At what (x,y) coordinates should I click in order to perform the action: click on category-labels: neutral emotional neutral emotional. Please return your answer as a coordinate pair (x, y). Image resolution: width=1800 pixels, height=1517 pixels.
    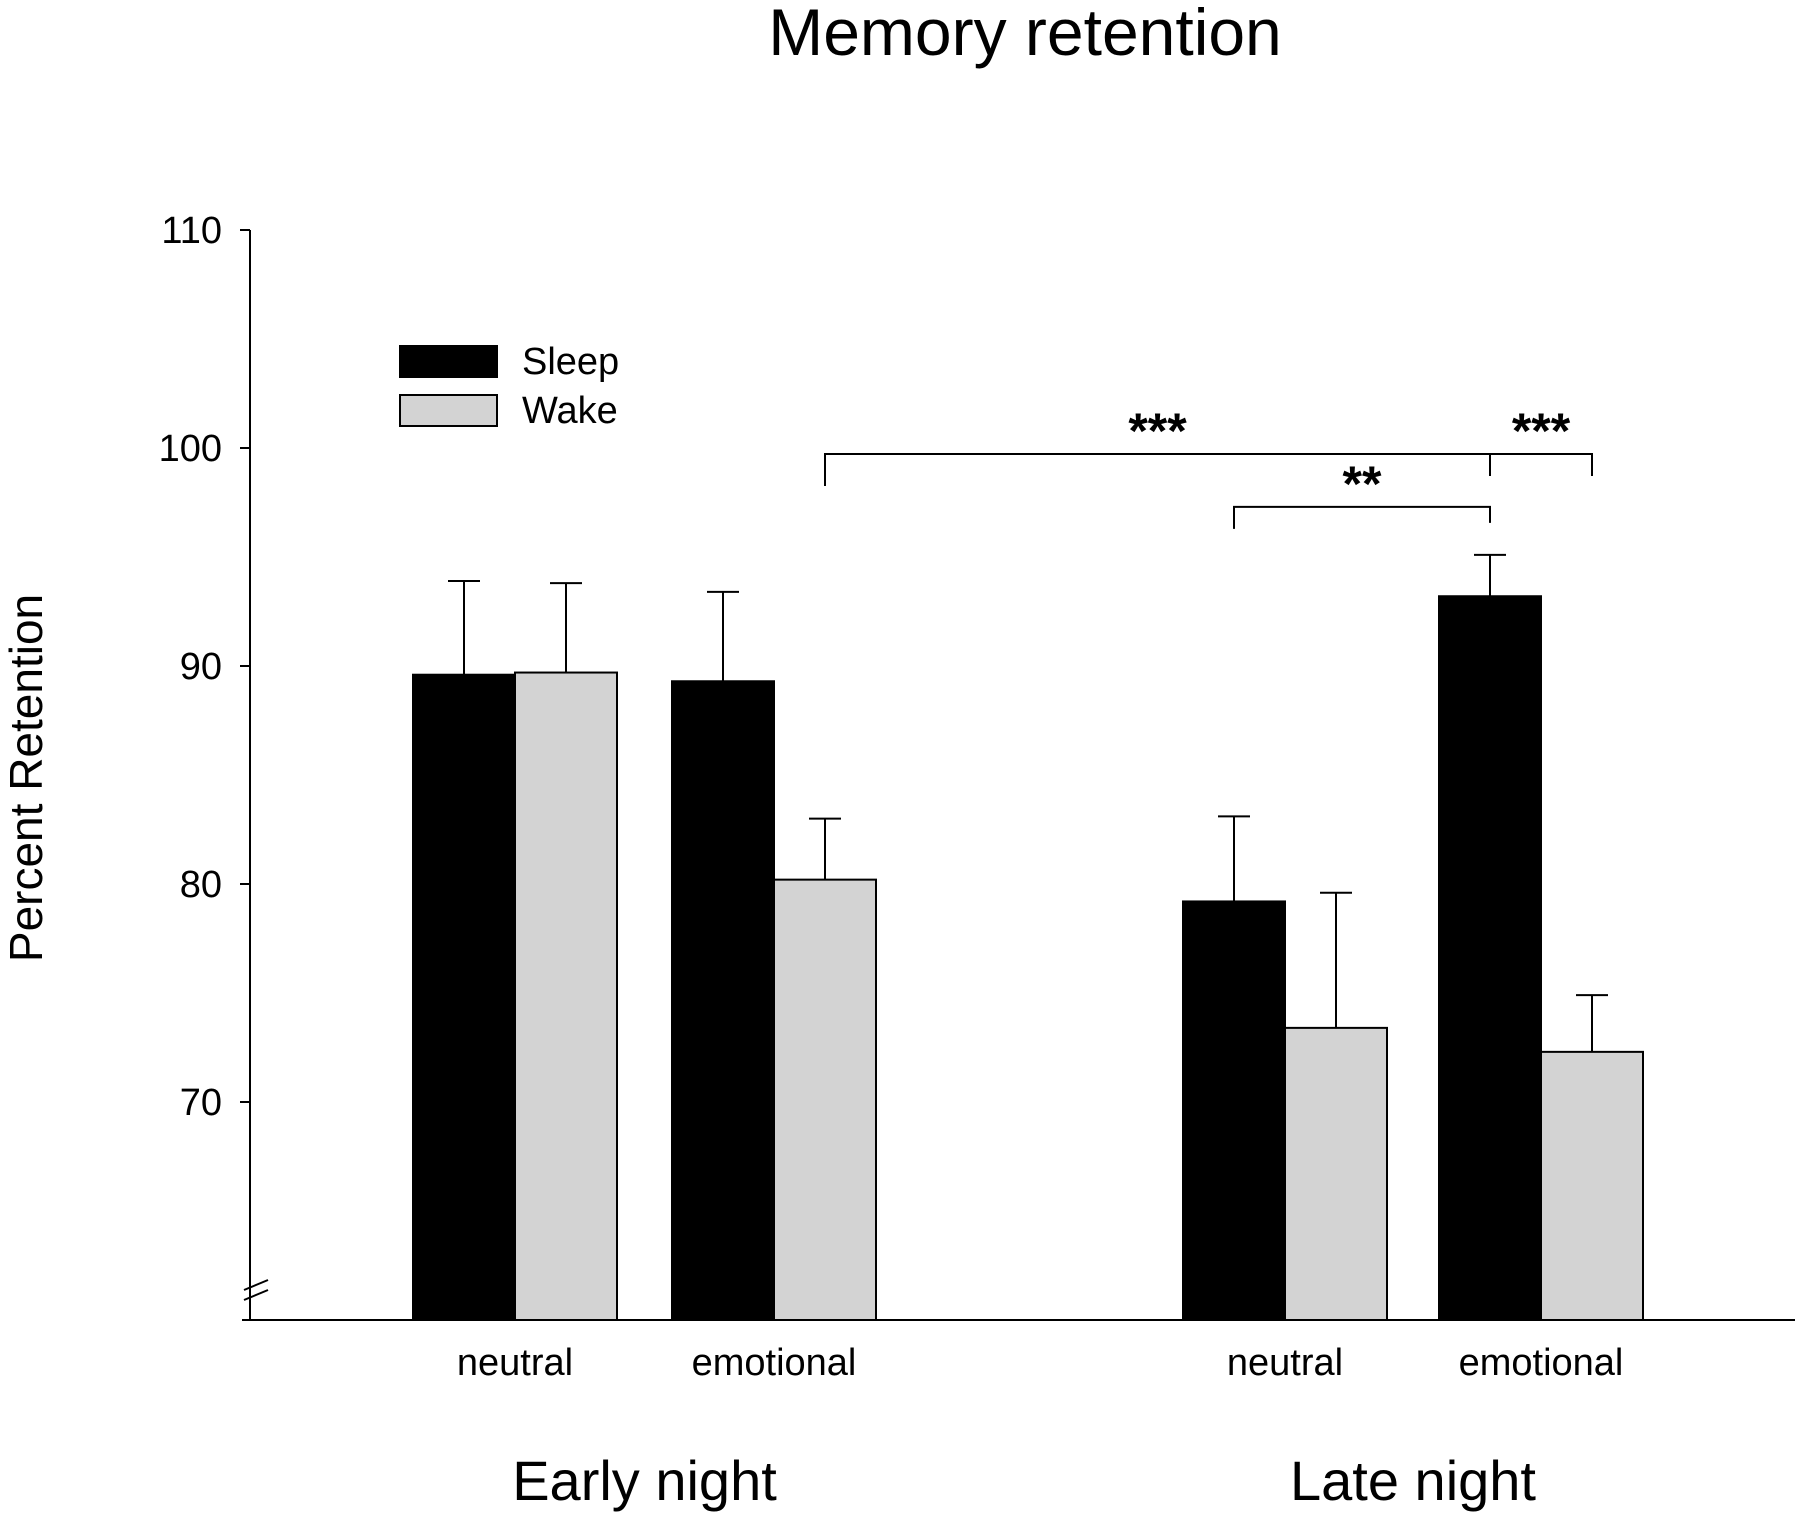
    Looking at the image, I should click on (1040, 1363).